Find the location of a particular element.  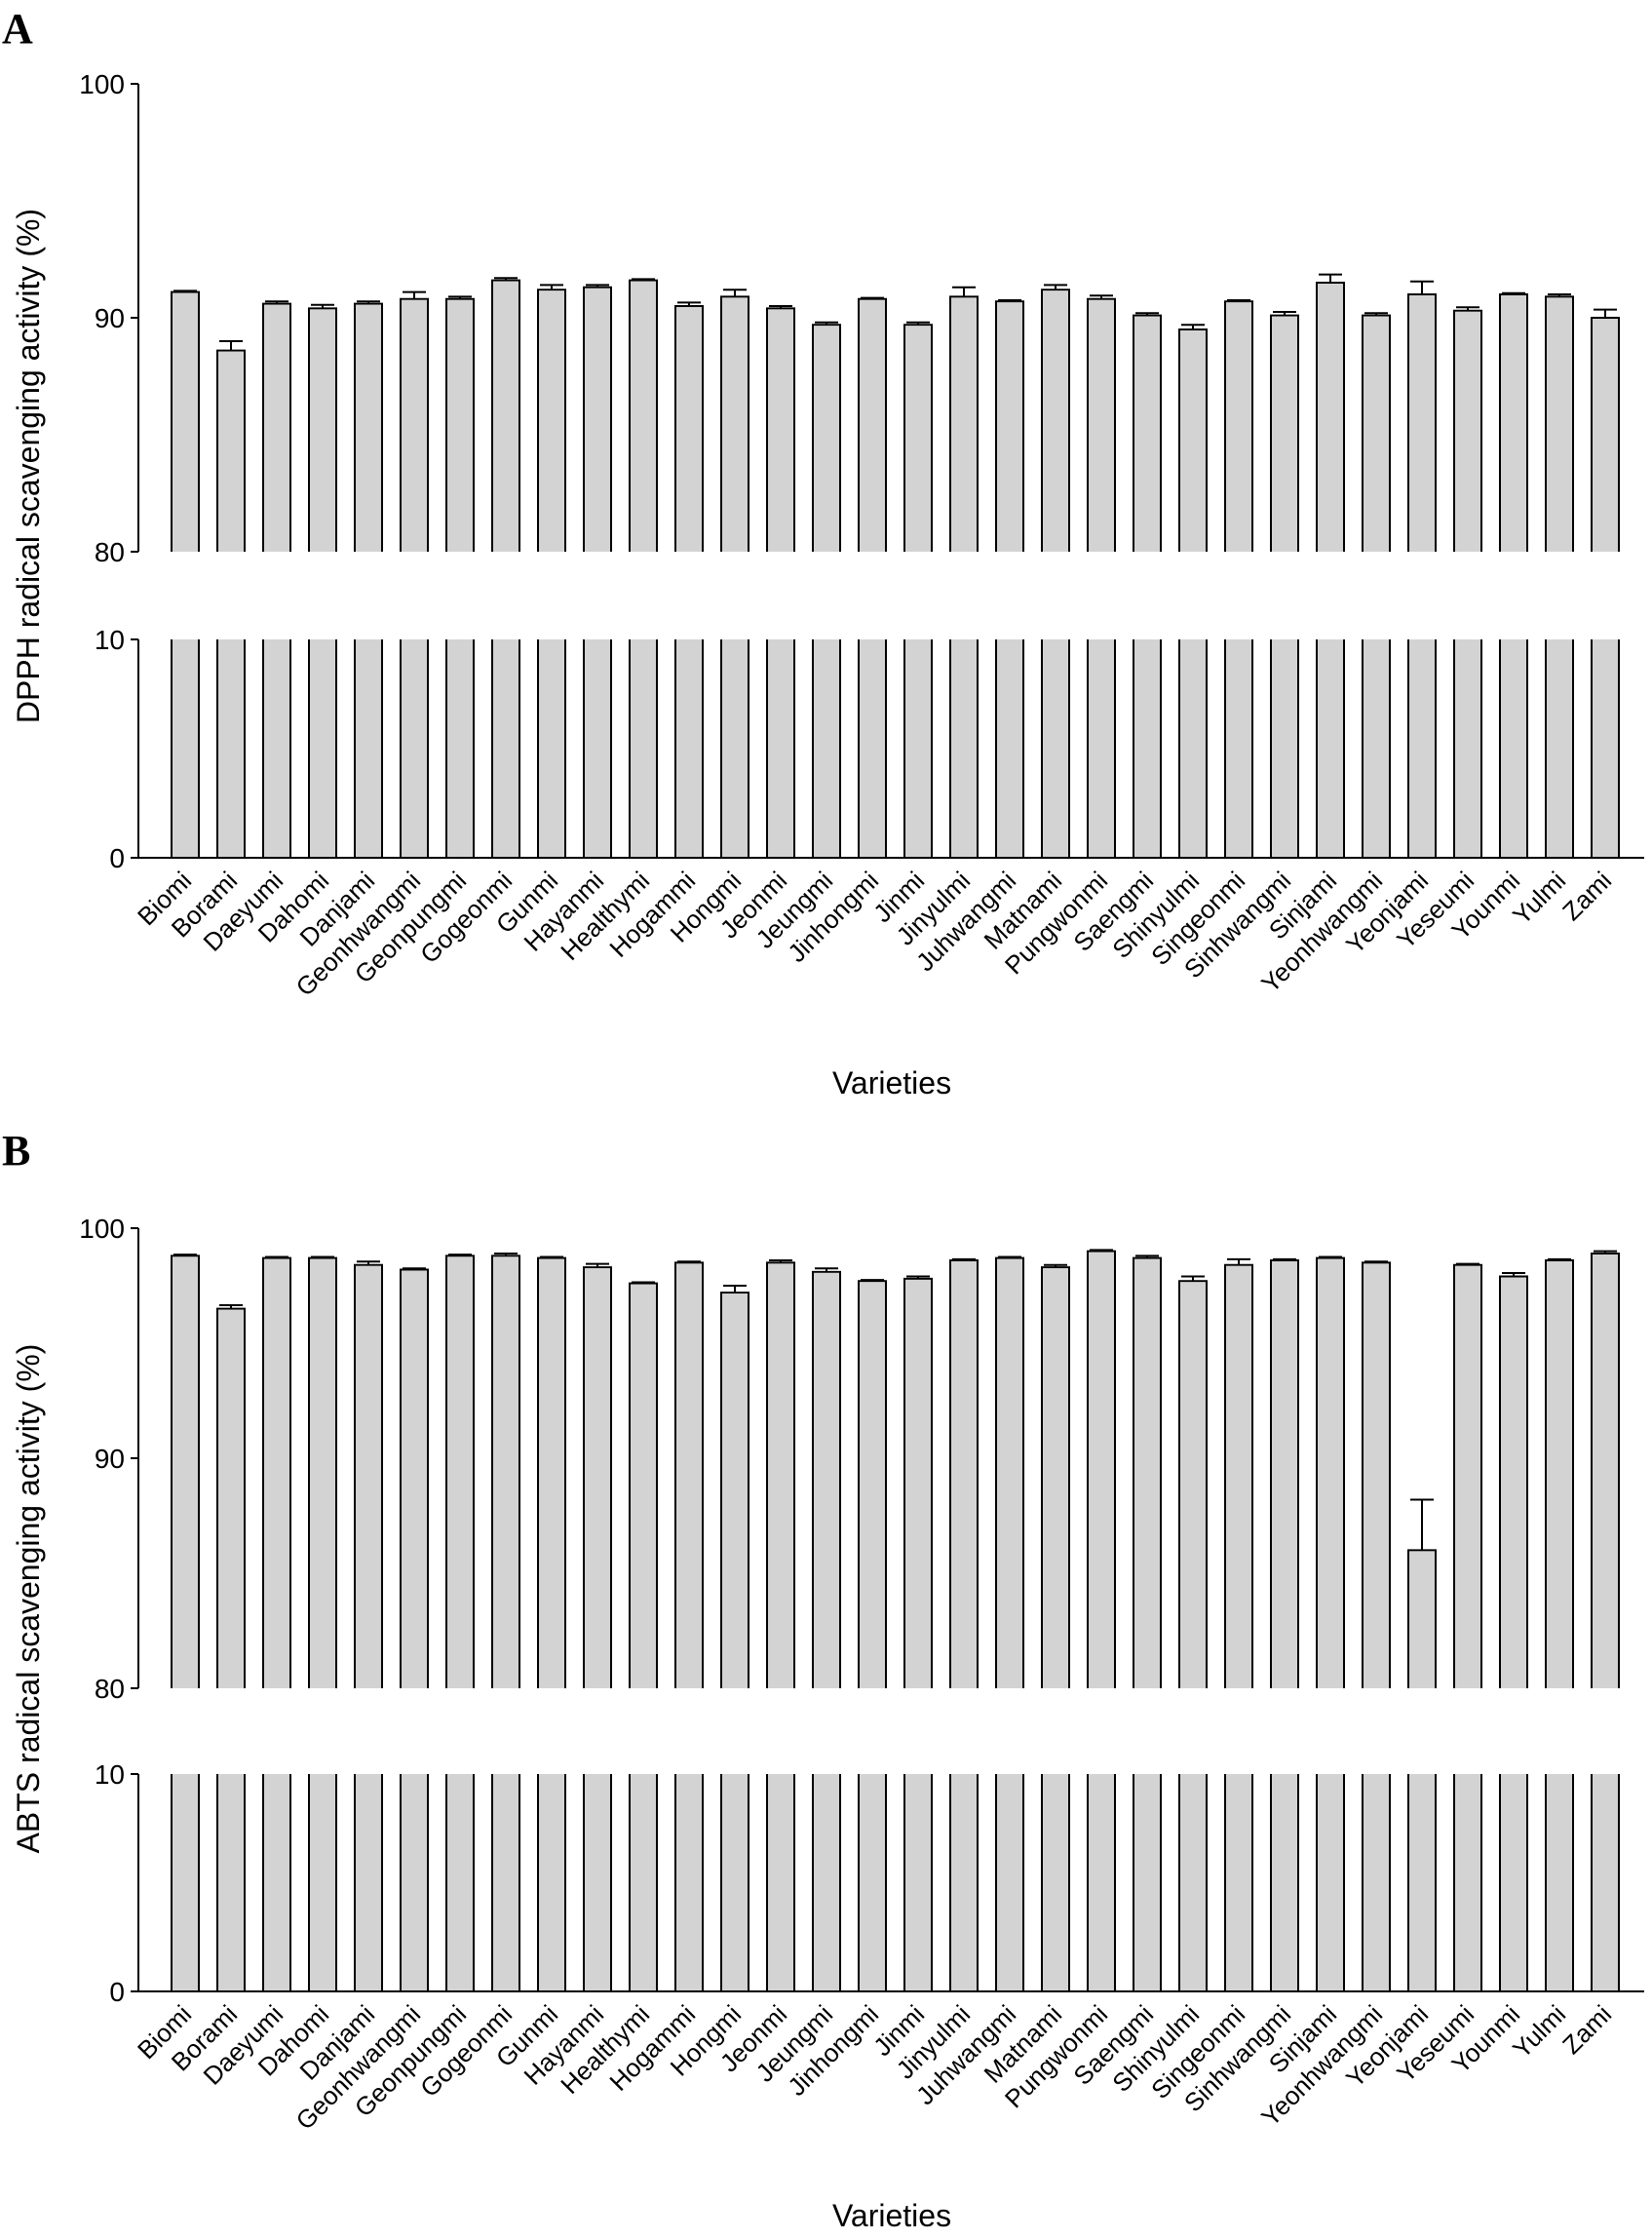

x-axis-title-a: Varieties is located at coordinates (891, 1082).